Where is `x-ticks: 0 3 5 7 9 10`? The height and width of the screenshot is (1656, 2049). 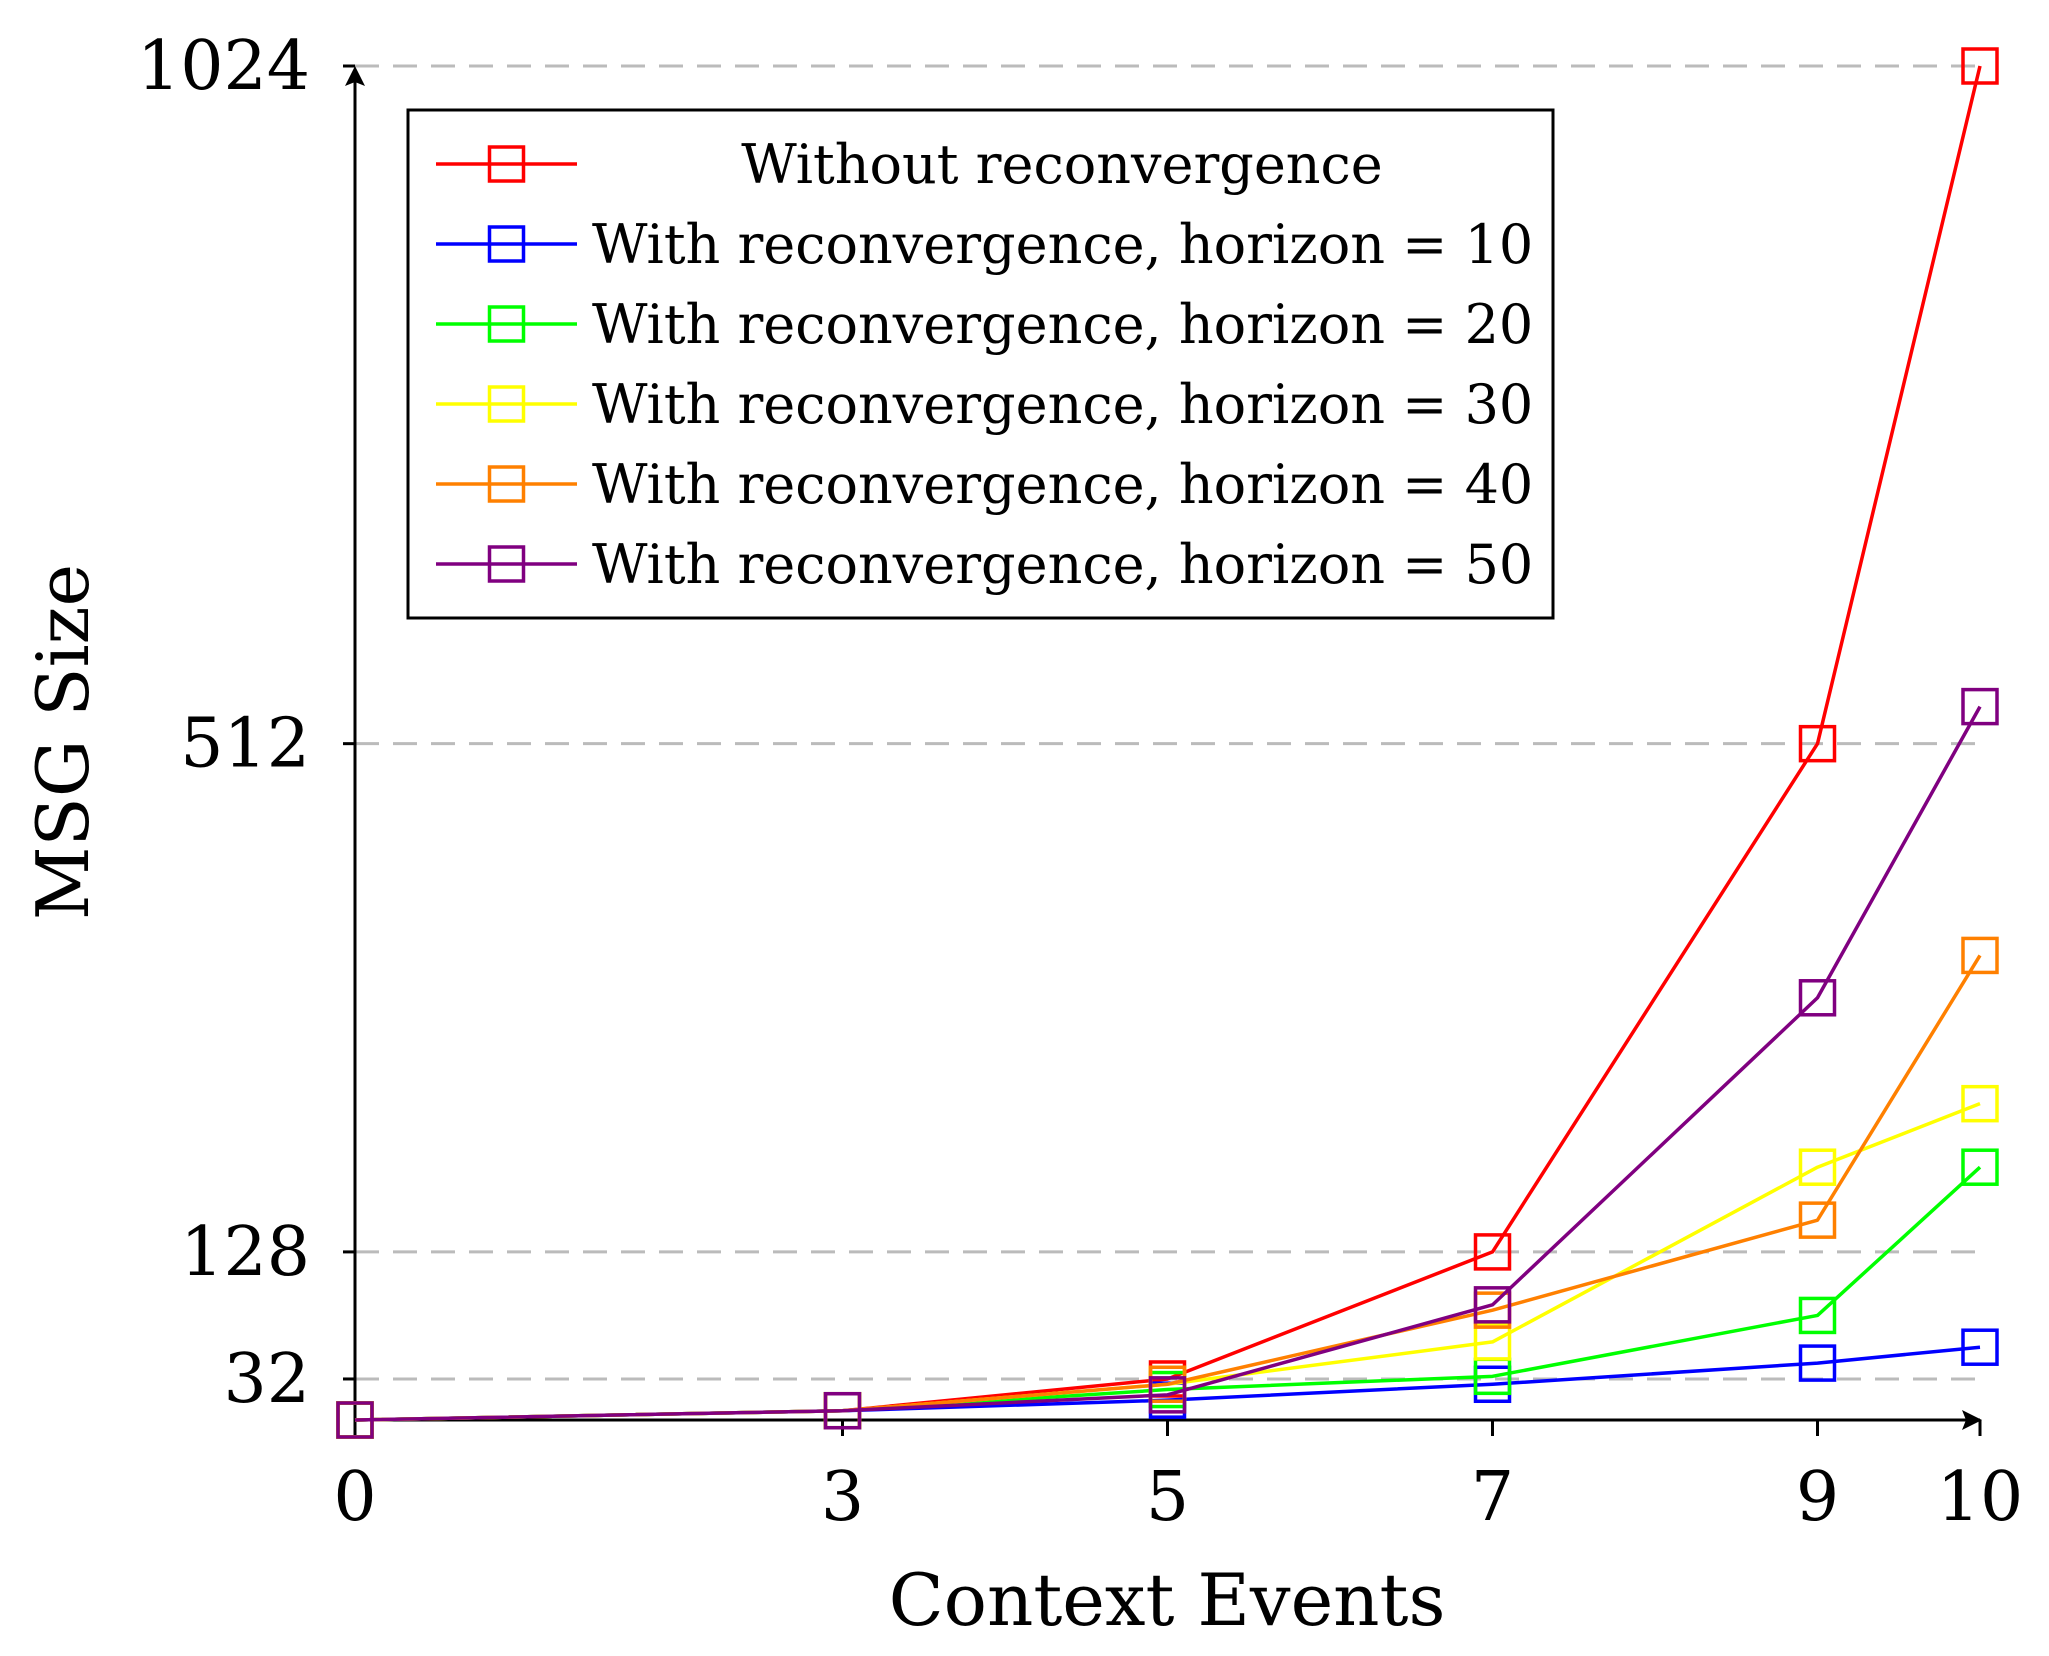
x-ticks: 0 3 5 7 9 10 is located at coordinates (1178, 1478).